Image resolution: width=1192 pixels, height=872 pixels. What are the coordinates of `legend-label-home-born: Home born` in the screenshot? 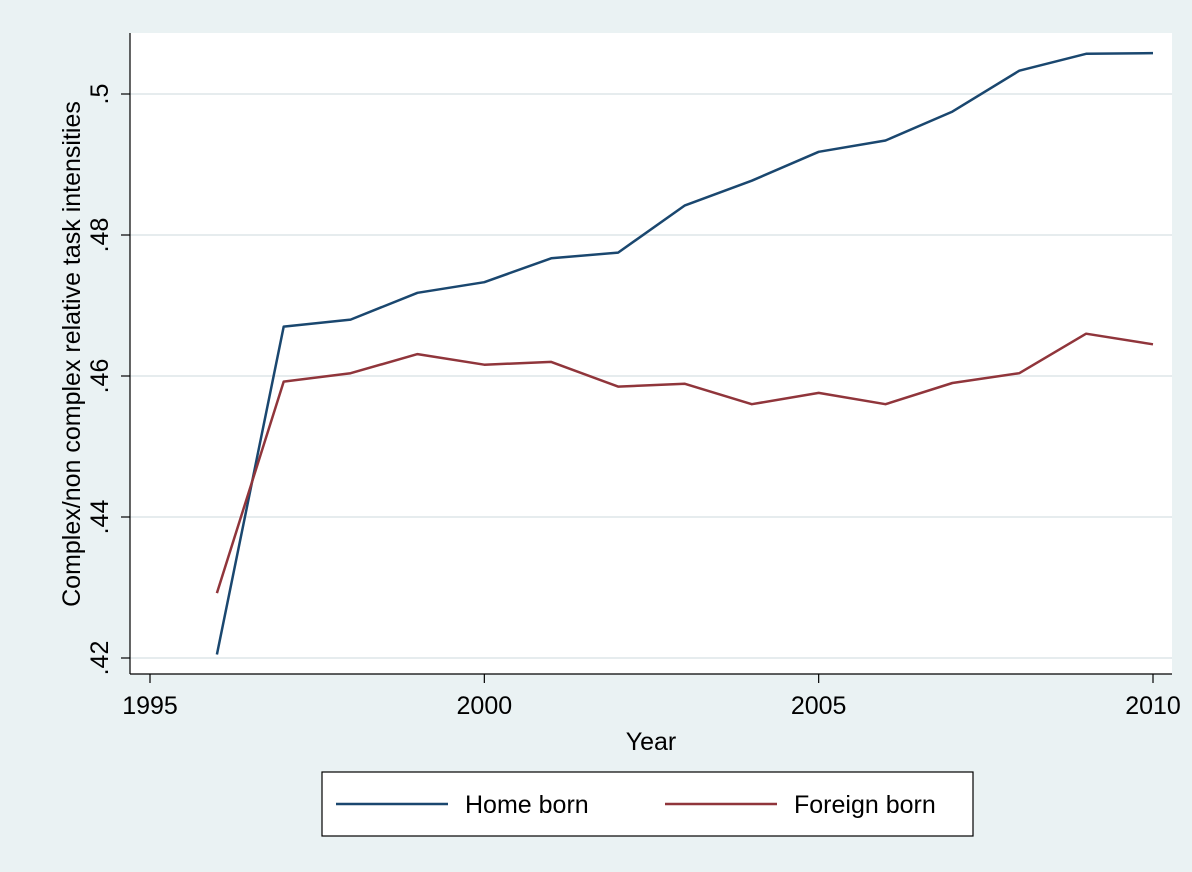 It's located at (527, 805).